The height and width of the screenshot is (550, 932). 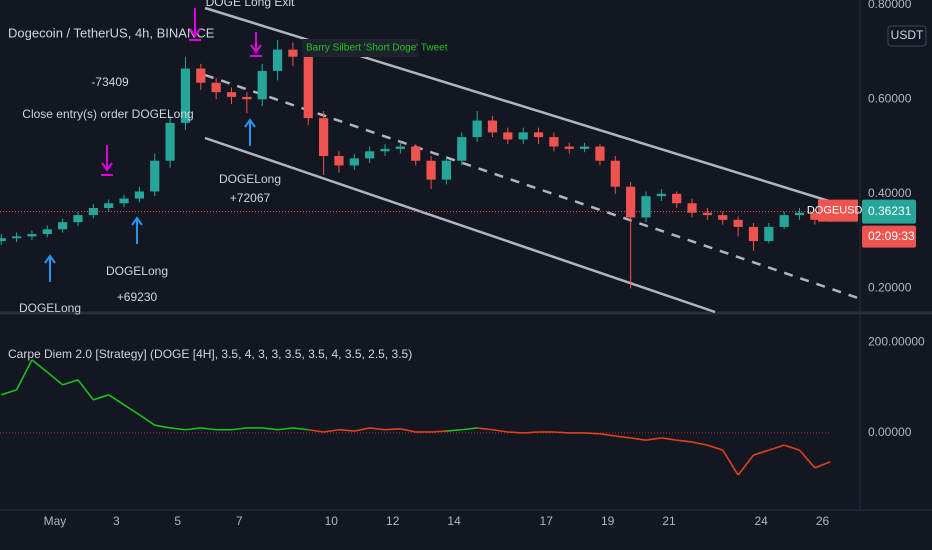 I want to click on y-tick-label: 0.80000, so click(x=890, y=5).